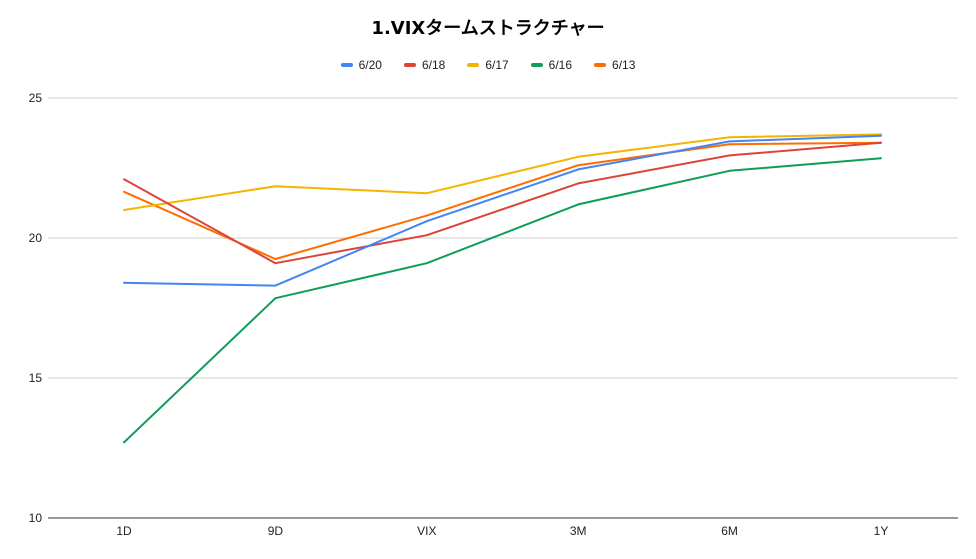  I want to click on legend-item: 6/17, so click(488, 65).